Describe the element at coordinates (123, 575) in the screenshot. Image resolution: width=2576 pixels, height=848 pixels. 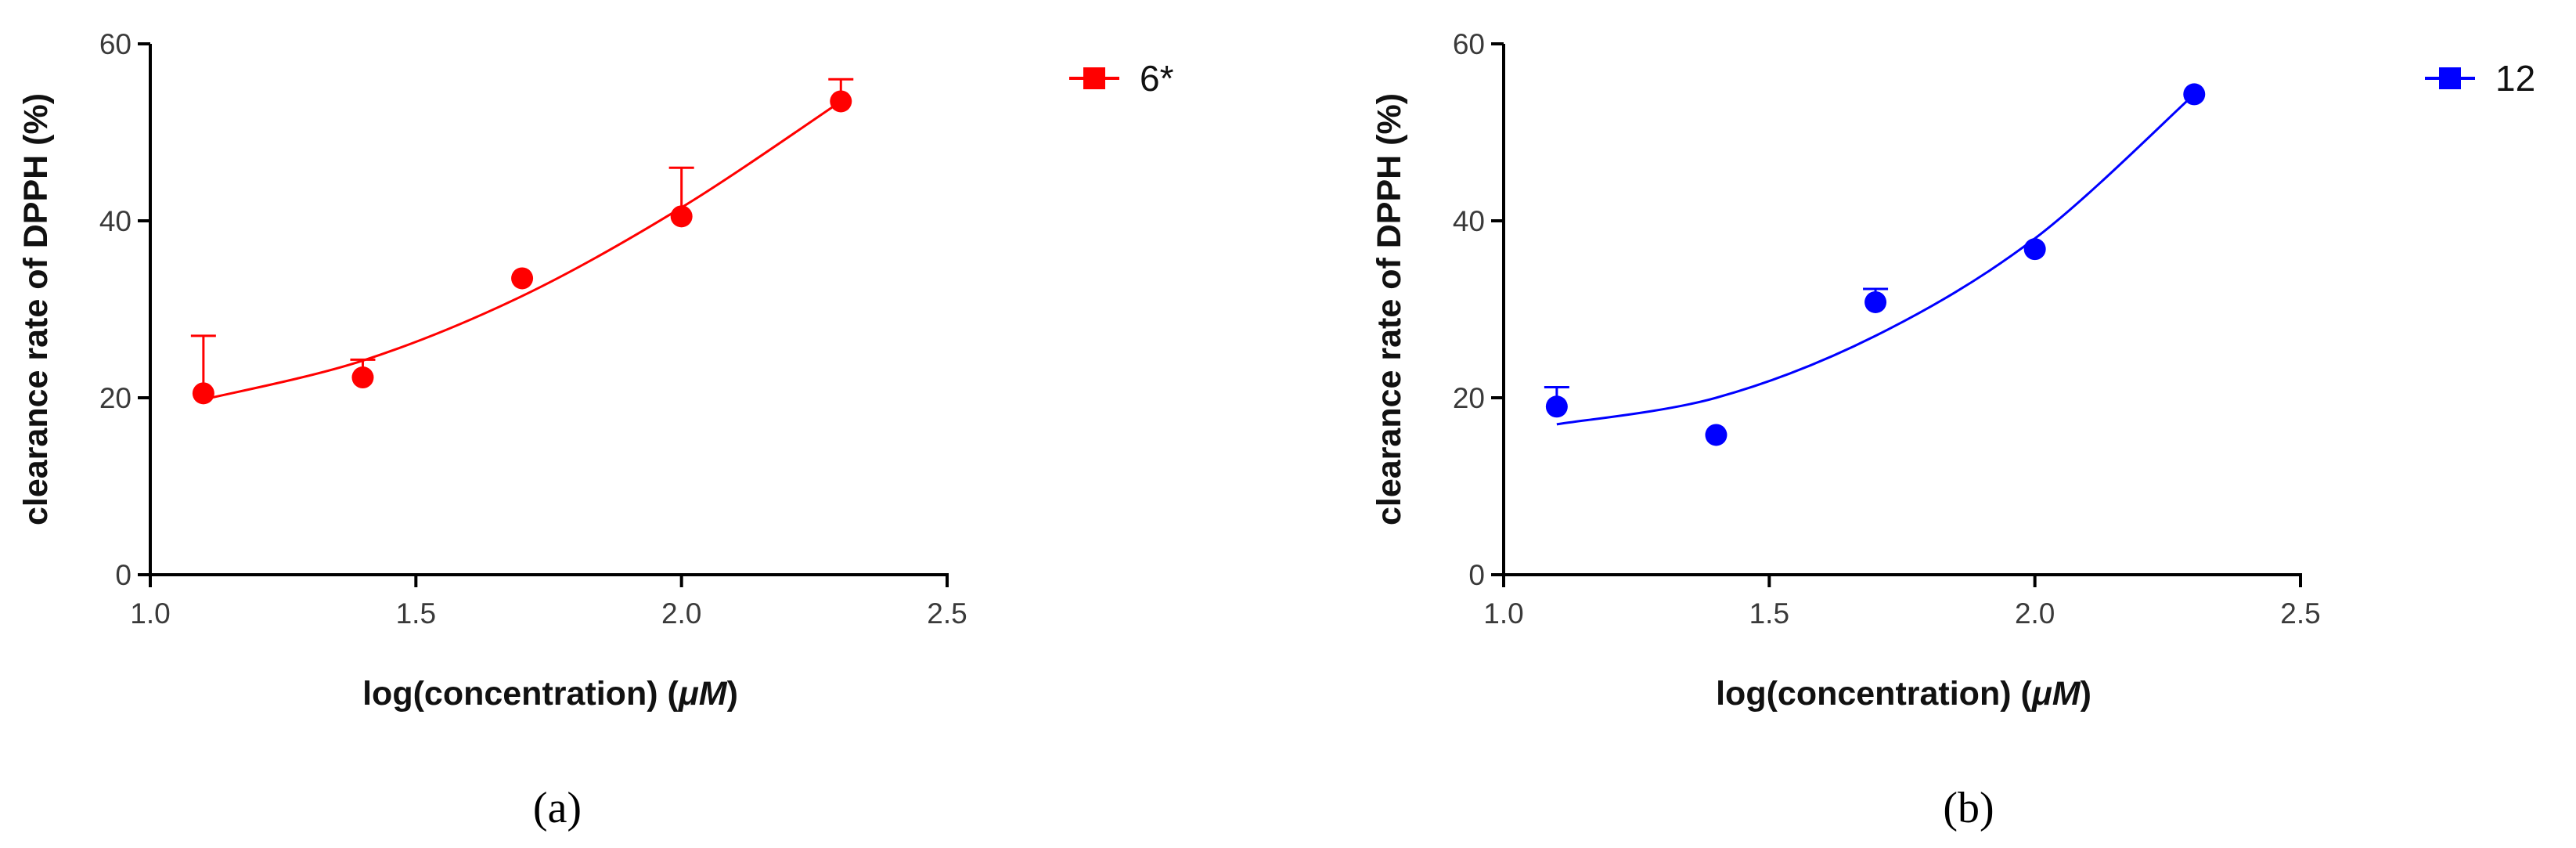
I see `y-tick-label-a: 0` at that location.